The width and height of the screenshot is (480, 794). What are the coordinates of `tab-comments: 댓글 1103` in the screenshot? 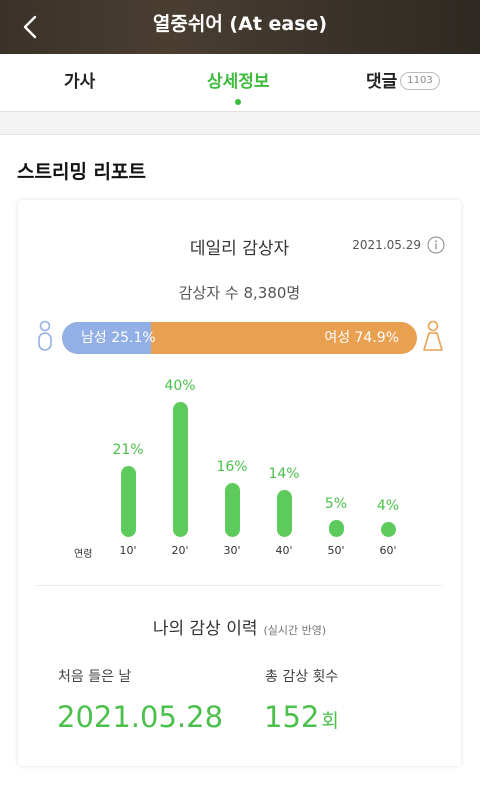 It's located at (403, 82).